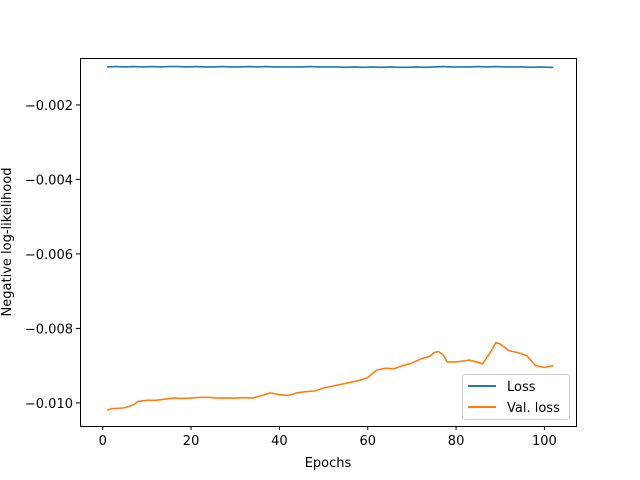 Image resolution: width=640 pixels, height=480 pixels. What do you see at coordinates (49, 106) in the screenshot?
I see `y-tick-label: −0.002` at bounding box center [49, 106].